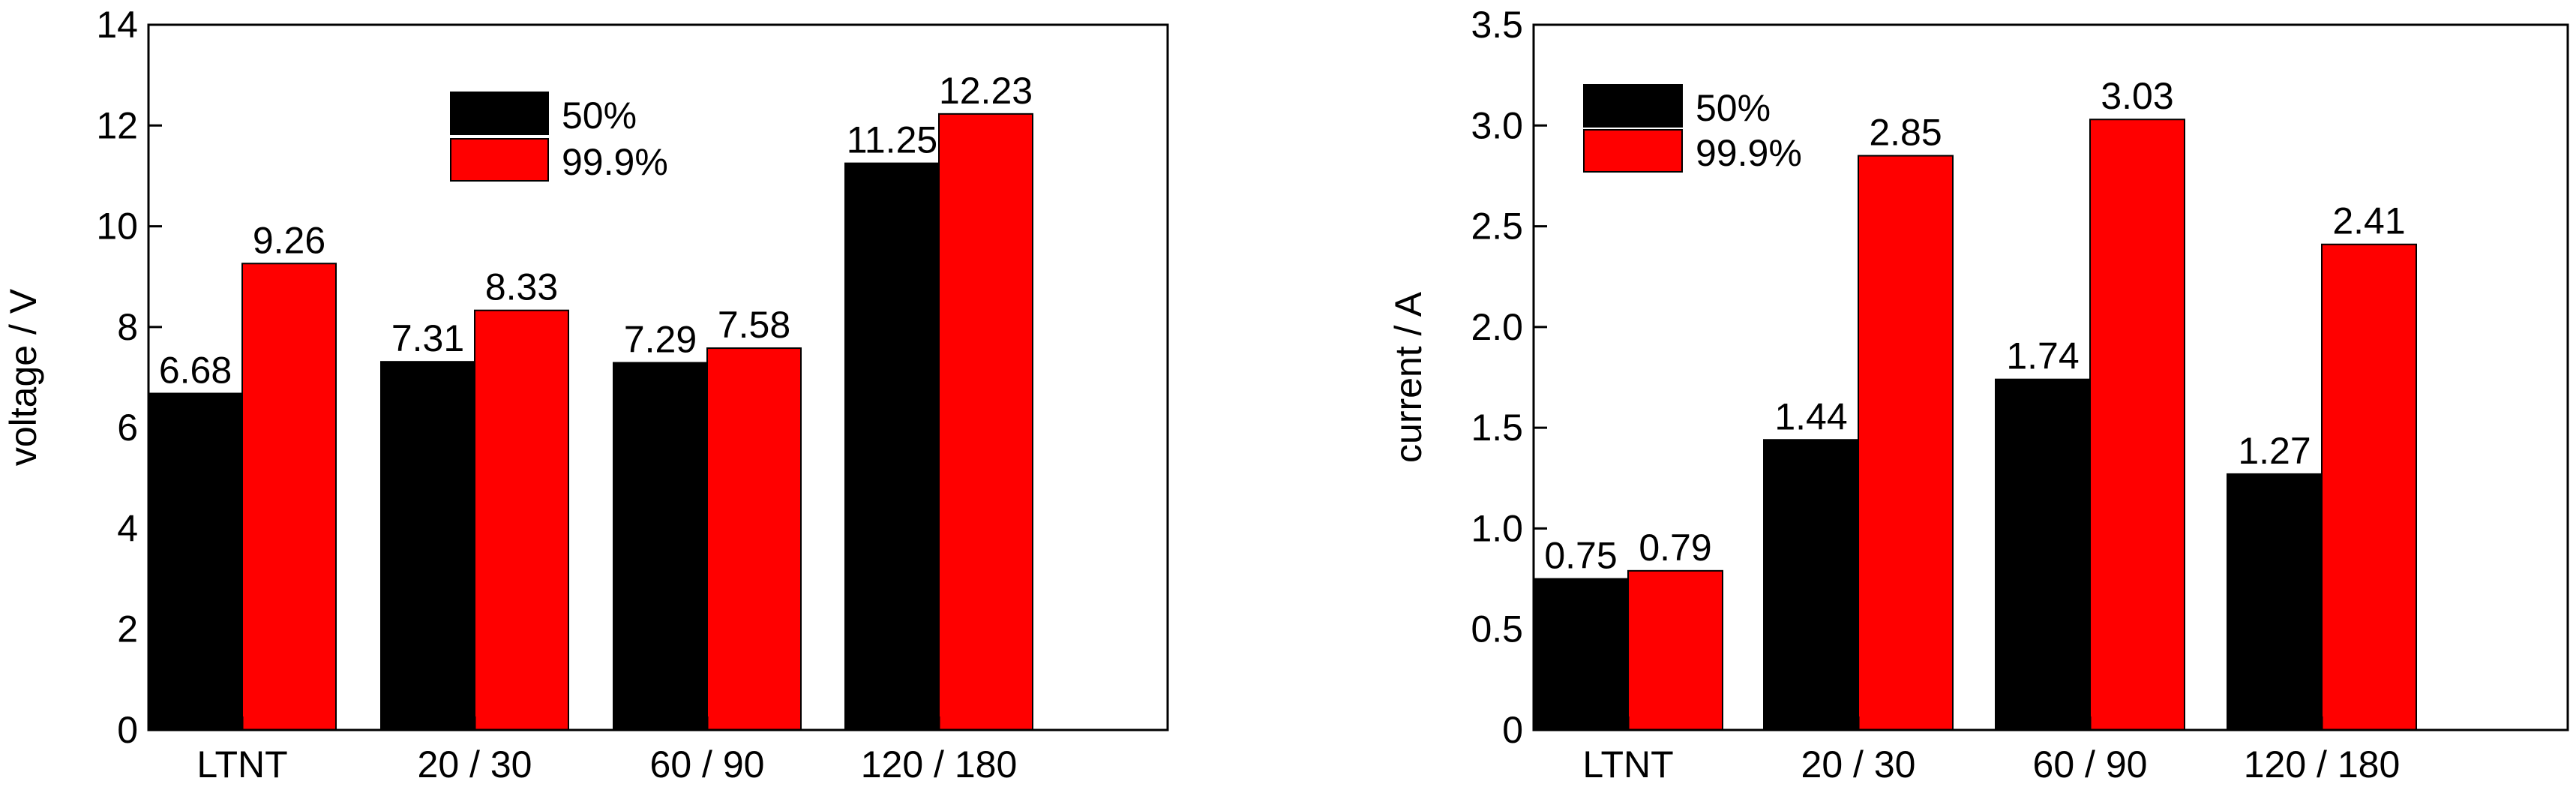 The height and width of the screenshot is (793, 2576). I want to click on panel1-ytick-label-7: 14, so click(117, 25).